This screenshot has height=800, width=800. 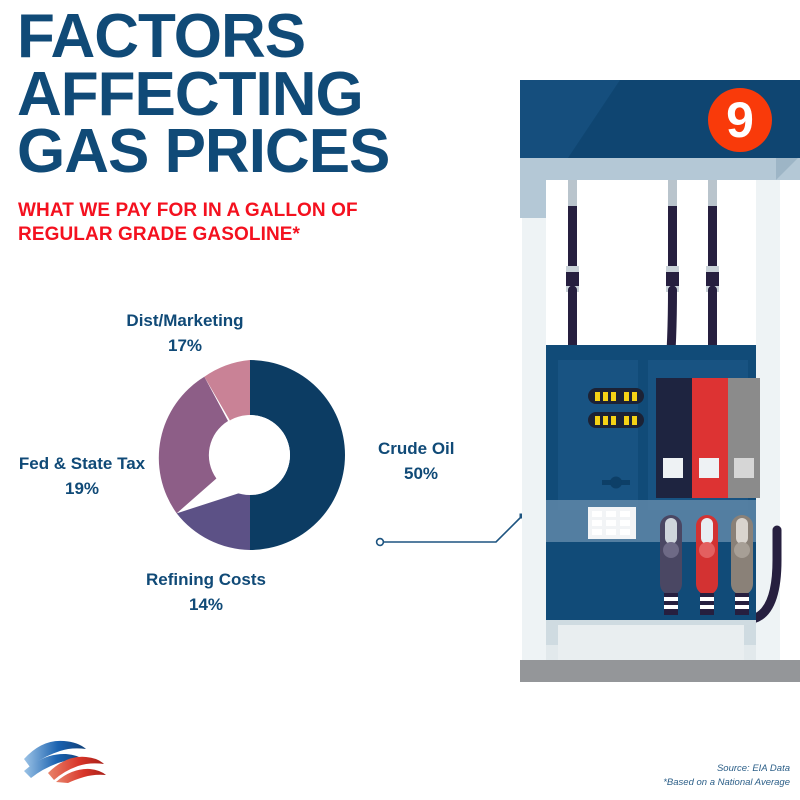 I want to click on pump-body-midband, so click(x=651, y=521).